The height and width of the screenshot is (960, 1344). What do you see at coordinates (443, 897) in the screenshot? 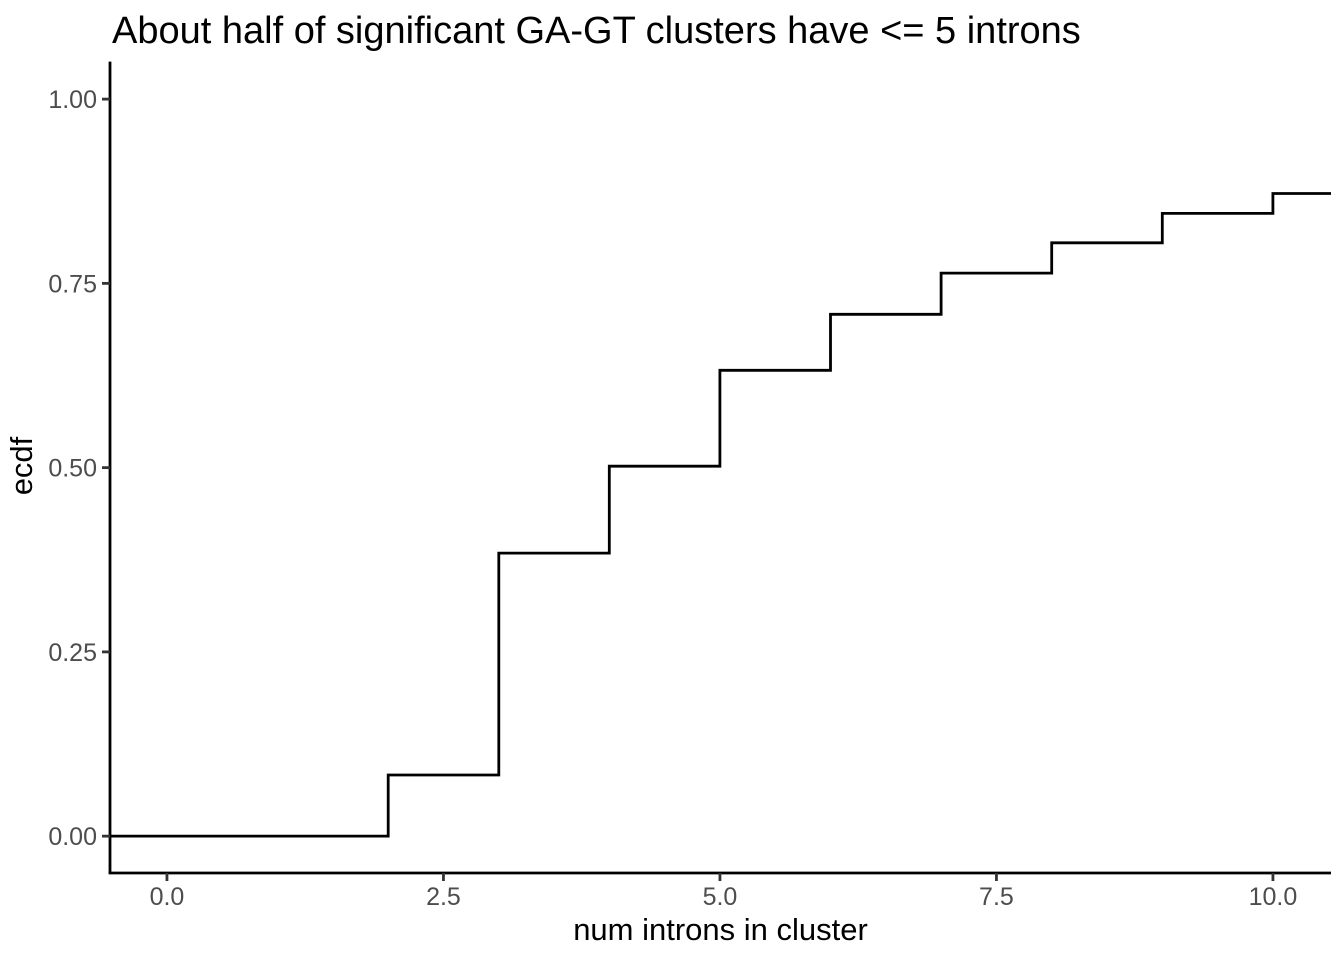
I see `x-tick-label: 2.5` at bounding box center [443, 897].